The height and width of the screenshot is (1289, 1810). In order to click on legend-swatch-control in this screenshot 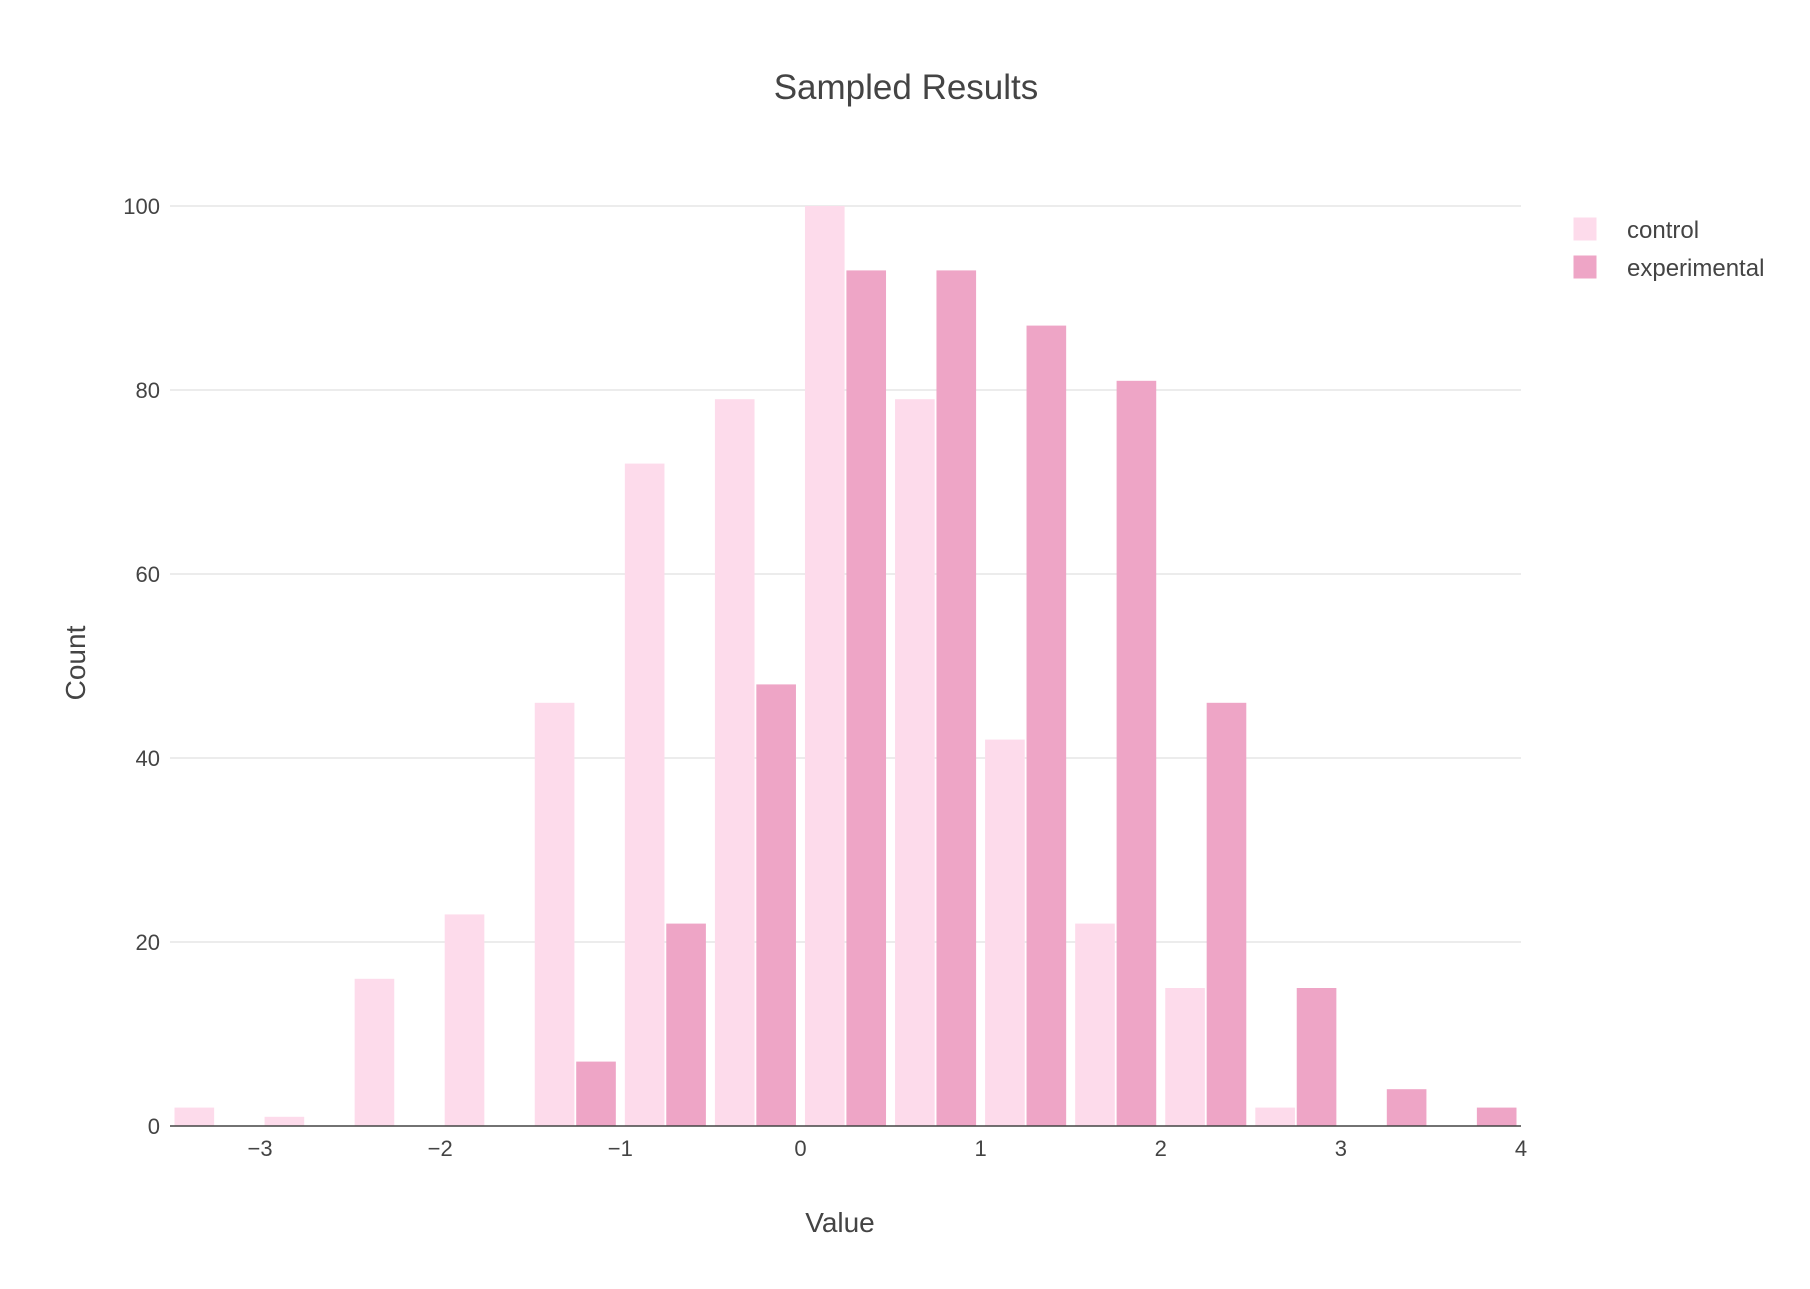, I will do `click(1585, 229)`.